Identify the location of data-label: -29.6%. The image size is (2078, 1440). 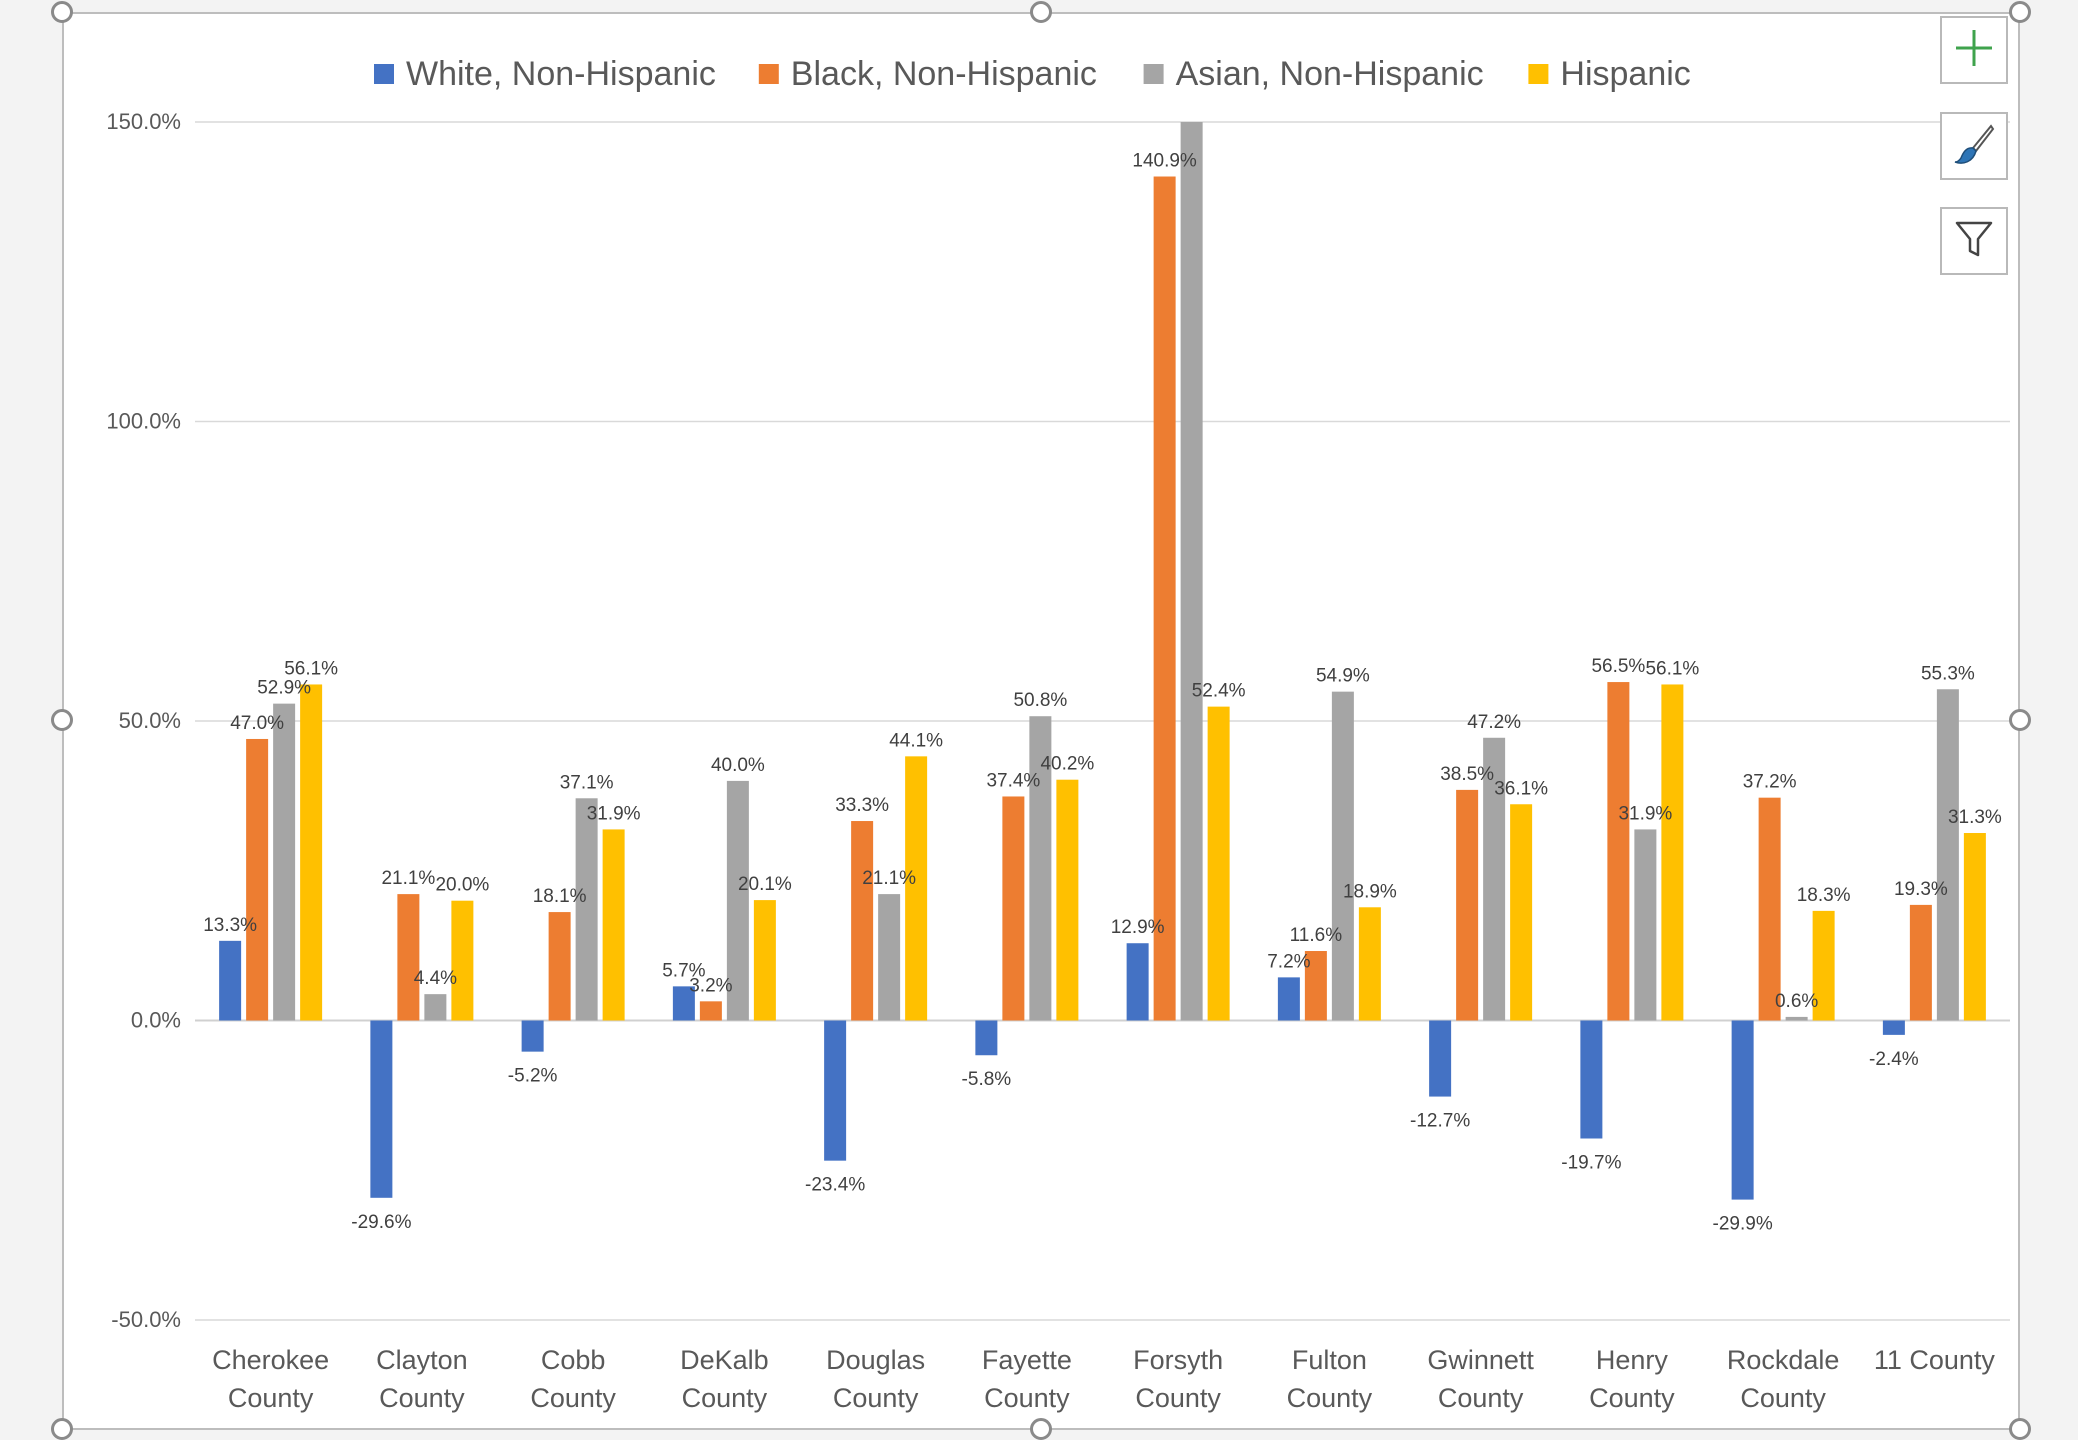
(381, 1222).